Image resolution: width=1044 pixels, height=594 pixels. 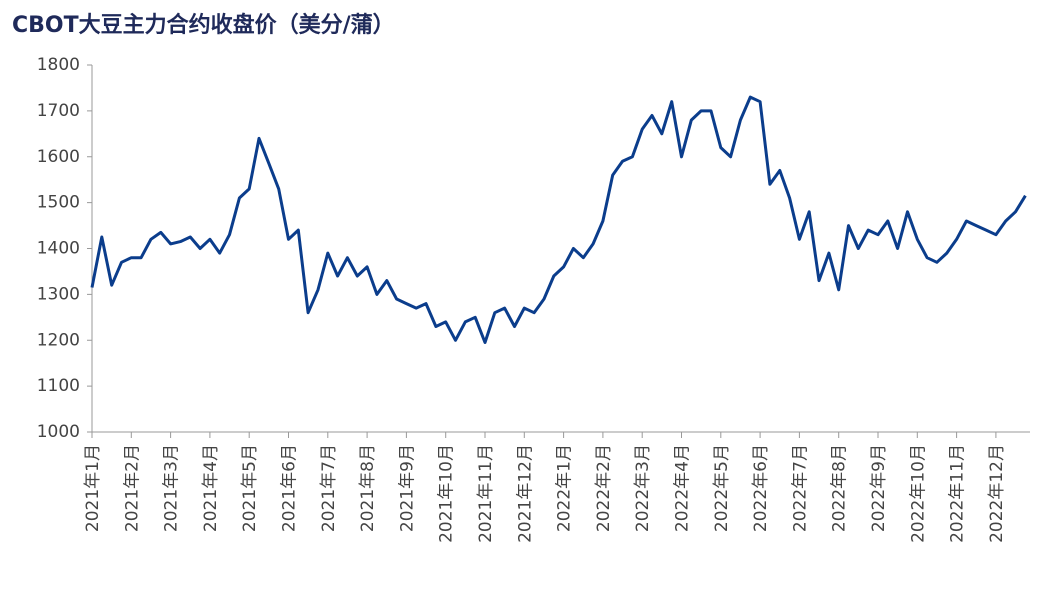 I want to click on x-tick-label: 2022年7月, so click(x=800, y=488).